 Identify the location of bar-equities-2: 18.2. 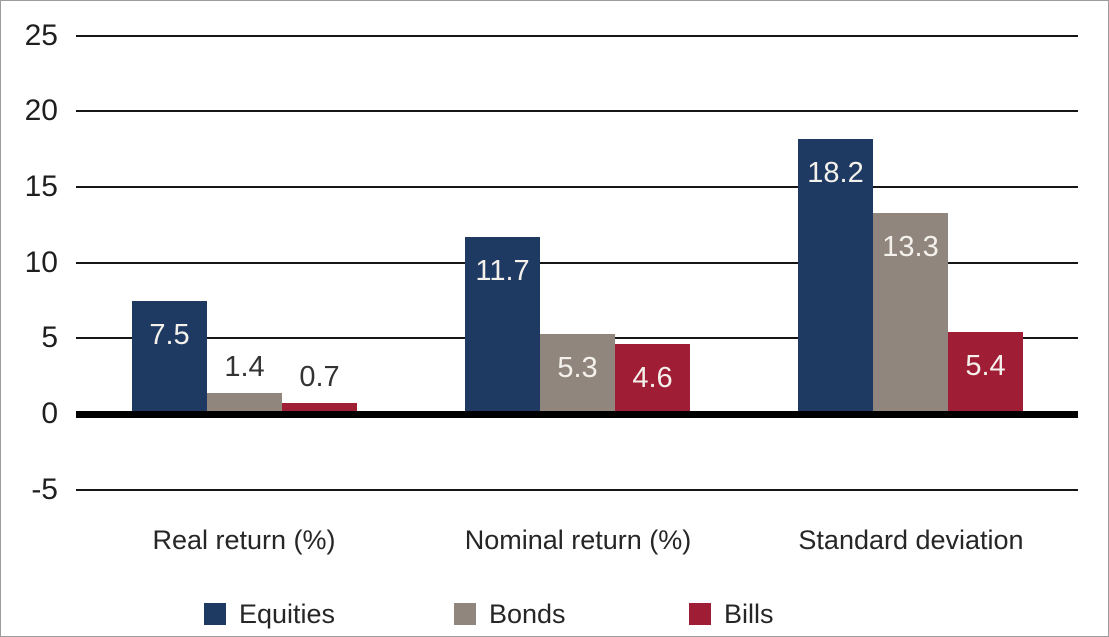
(835, 277).